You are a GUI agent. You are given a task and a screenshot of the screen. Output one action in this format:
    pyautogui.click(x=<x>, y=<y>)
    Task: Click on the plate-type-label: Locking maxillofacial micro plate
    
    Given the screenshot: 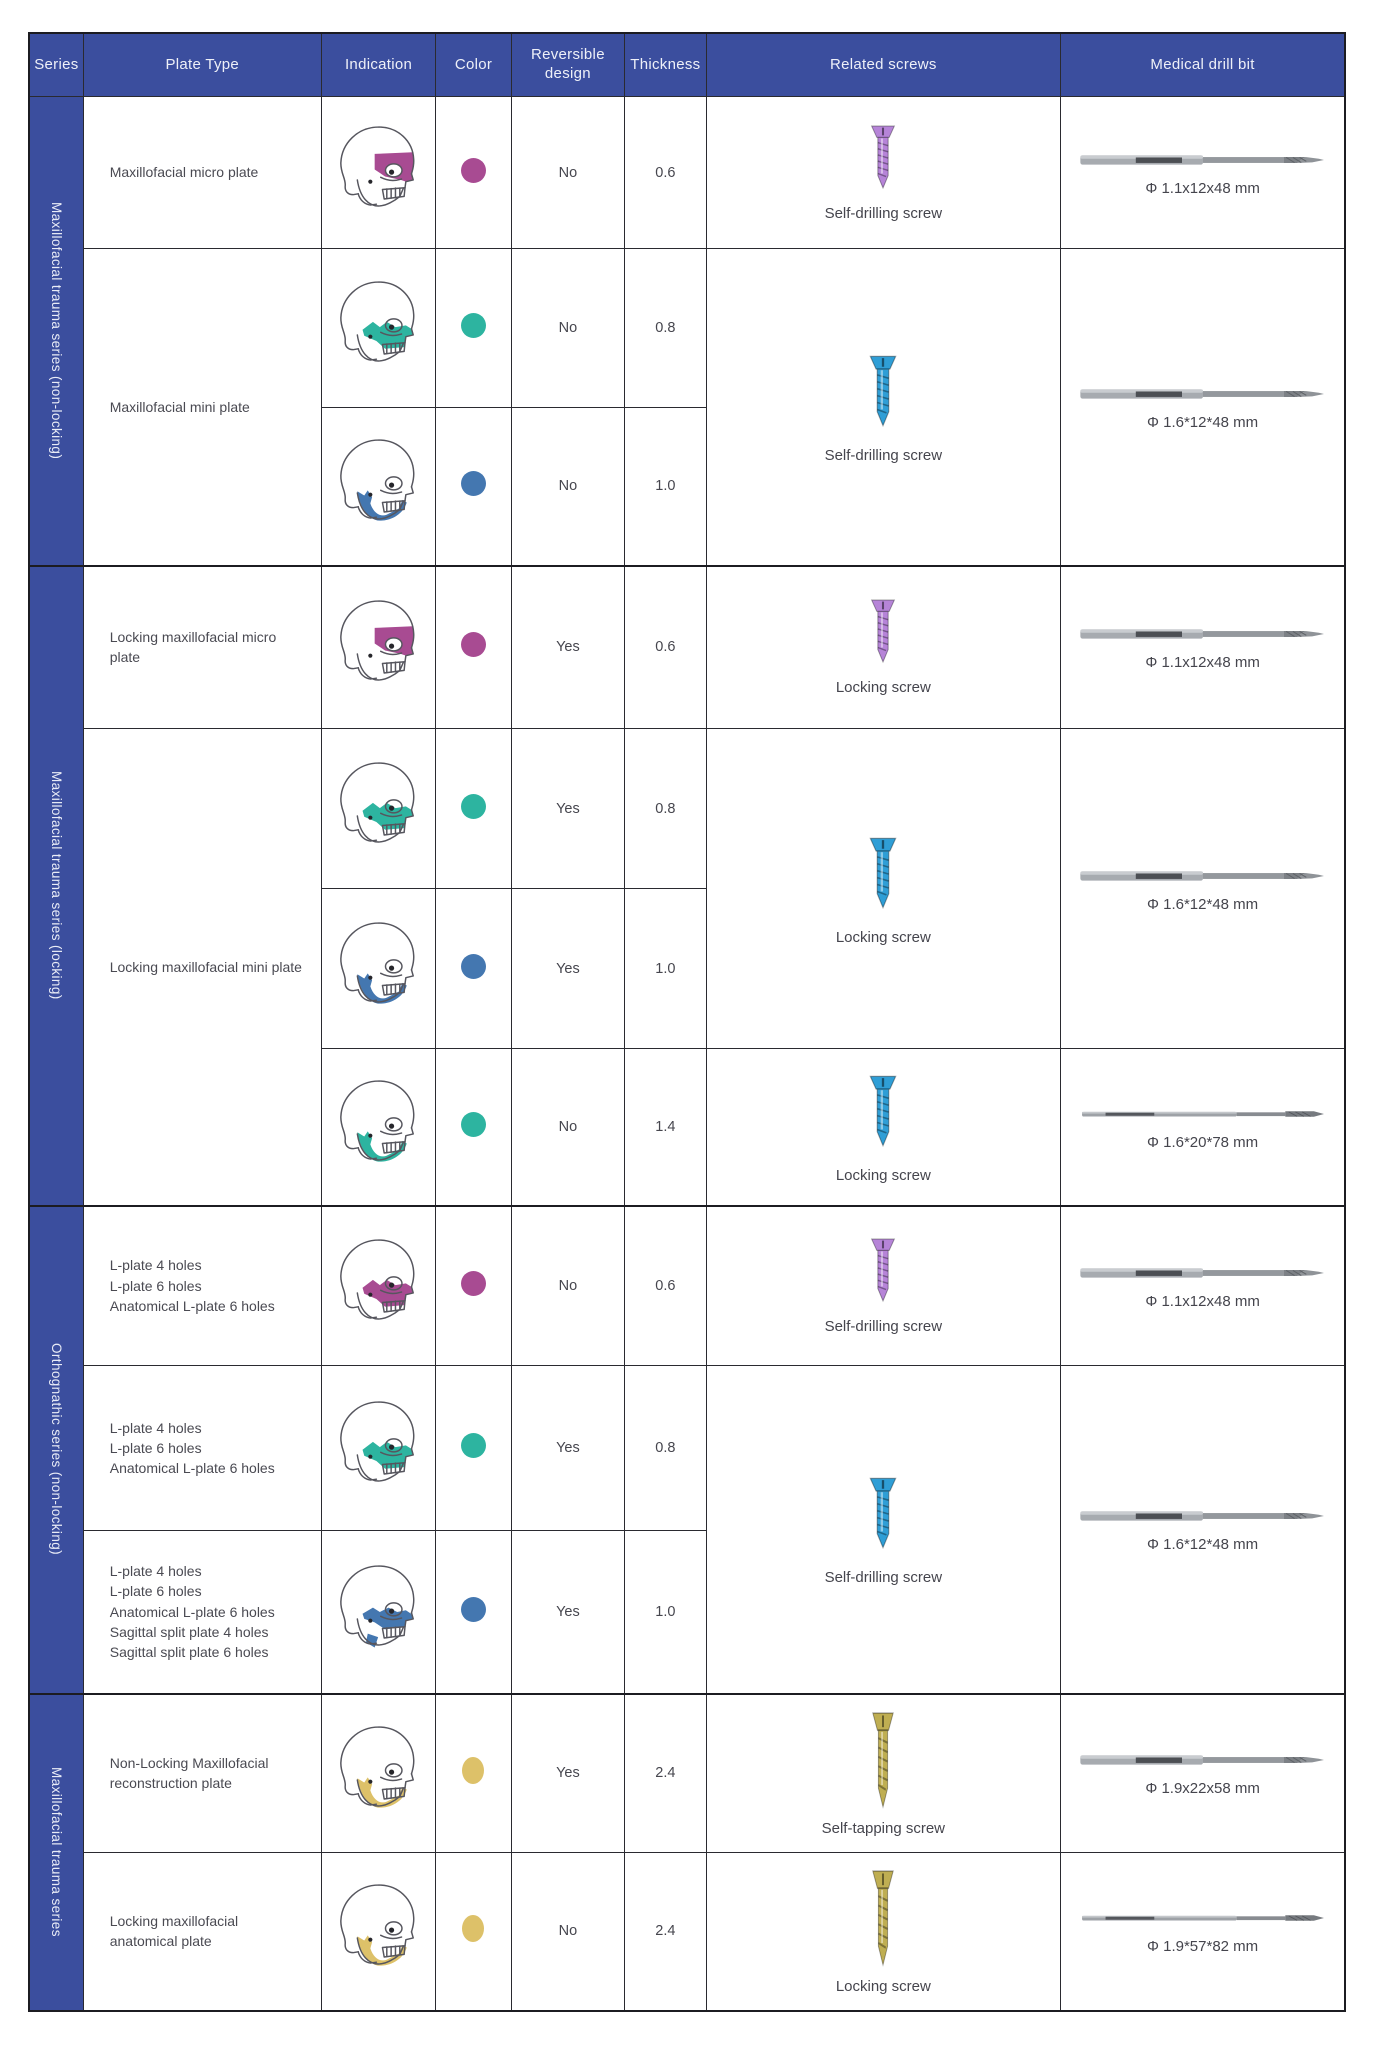 What is the action you would take?
    pyautogui.click(x=193, y=647)
    